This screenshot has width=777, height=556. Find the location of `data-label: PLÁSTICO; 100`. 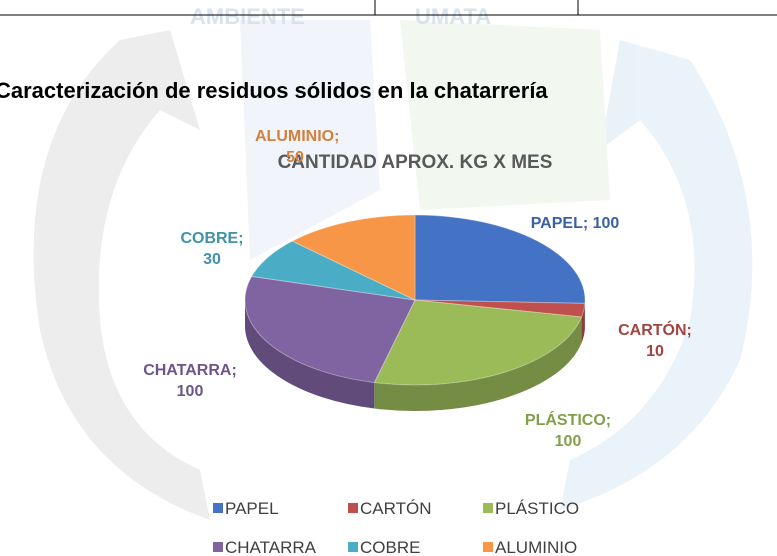

data-label: PLÁSTICO; 100 is located at coordinates (568, 431).